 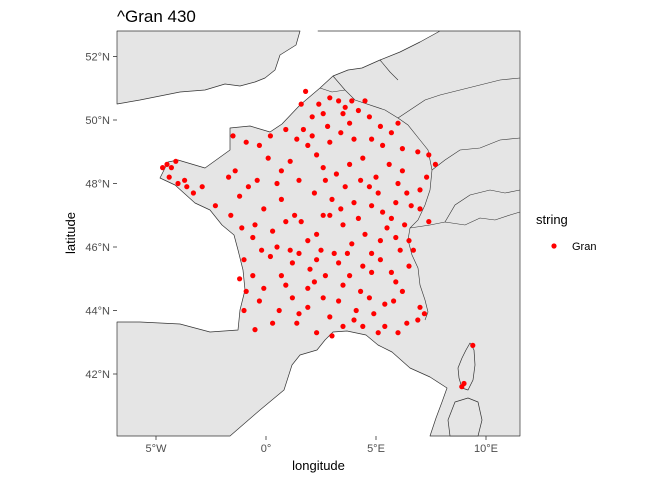 I want to click on x-tick-label: 5°E, so click(x=376, y=449).